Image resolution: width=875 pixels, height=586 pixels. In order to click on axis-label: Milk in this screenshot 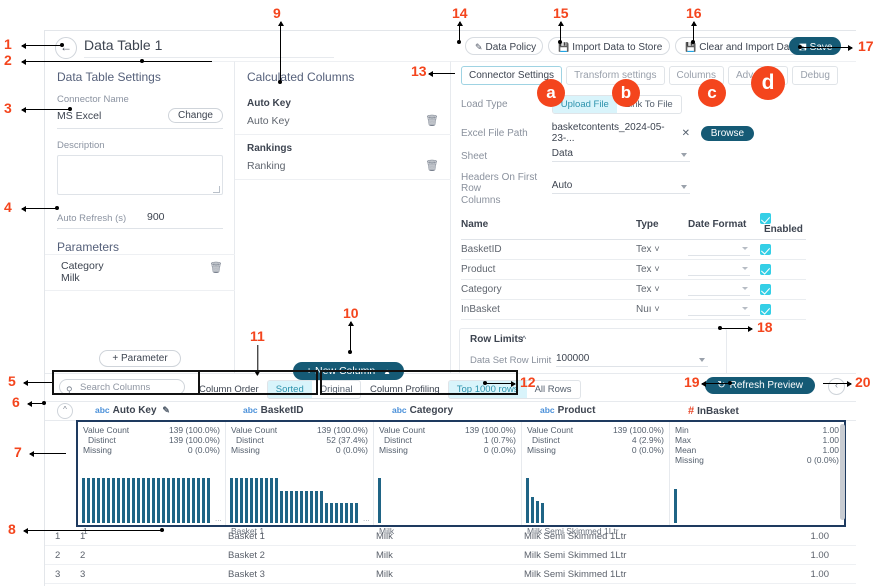, I will do `click(387, 531)`.